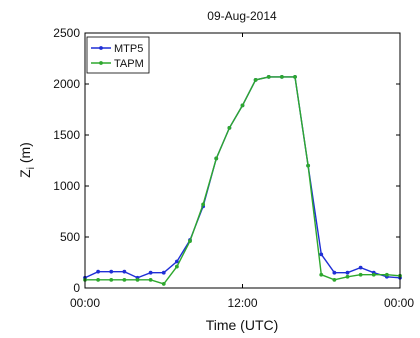  What do you see at coordinates (66, 135) in the screenshot?
I see `y-tick-label: 1500` at bounding box center [66, 135].